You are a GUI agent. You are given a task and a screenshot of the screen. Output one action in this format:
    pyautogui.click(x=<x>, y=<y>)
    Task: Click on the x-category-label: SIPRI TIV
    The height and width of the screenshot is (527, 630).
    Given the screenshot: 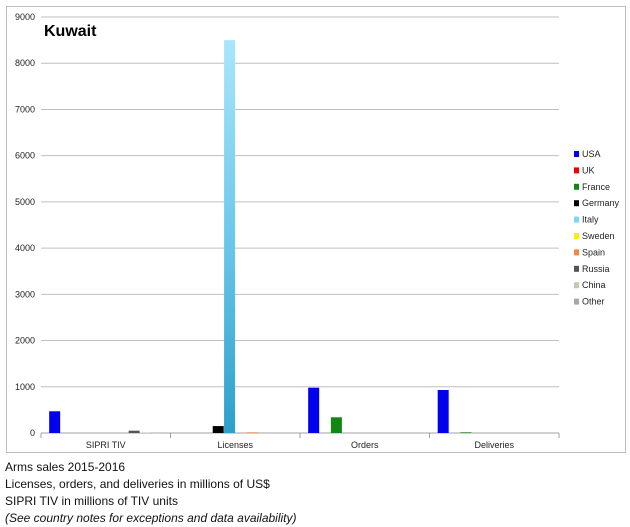 What is the action you would take?
    pyautogui.click(x=106, y=445)
    